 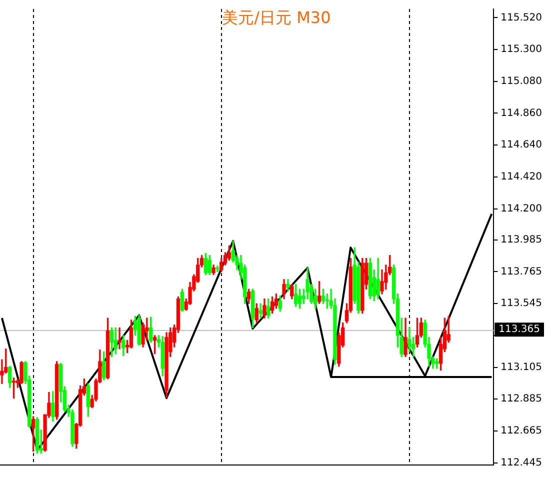 I want to click on y-tick-label: 112.445, so click(x=521, y=462).